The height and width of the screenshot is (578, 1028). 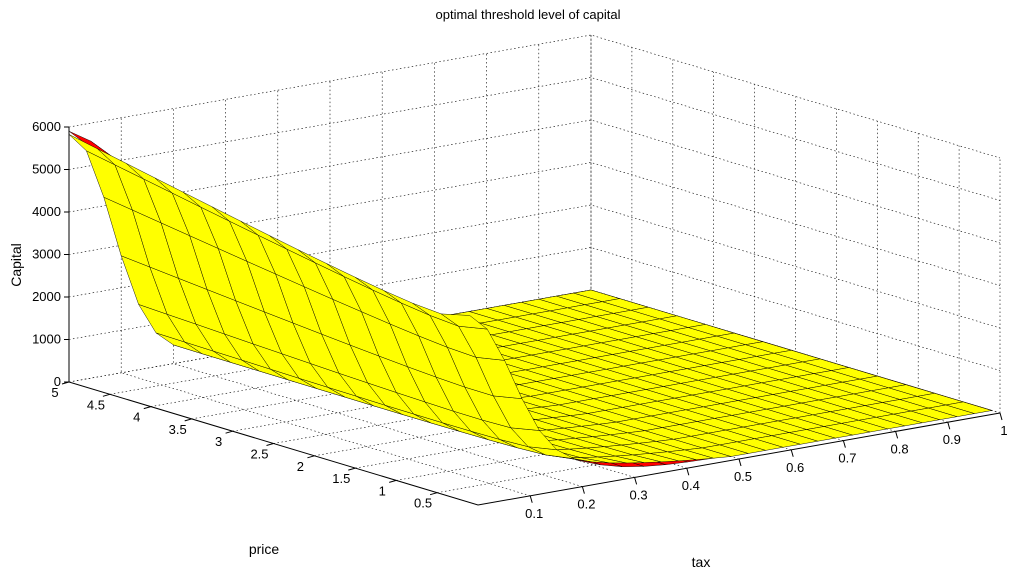 What do you see at coordinates (57, 381) in the screenshot?
I see `z-tick-label: 0` at bounding box center [57, 381].